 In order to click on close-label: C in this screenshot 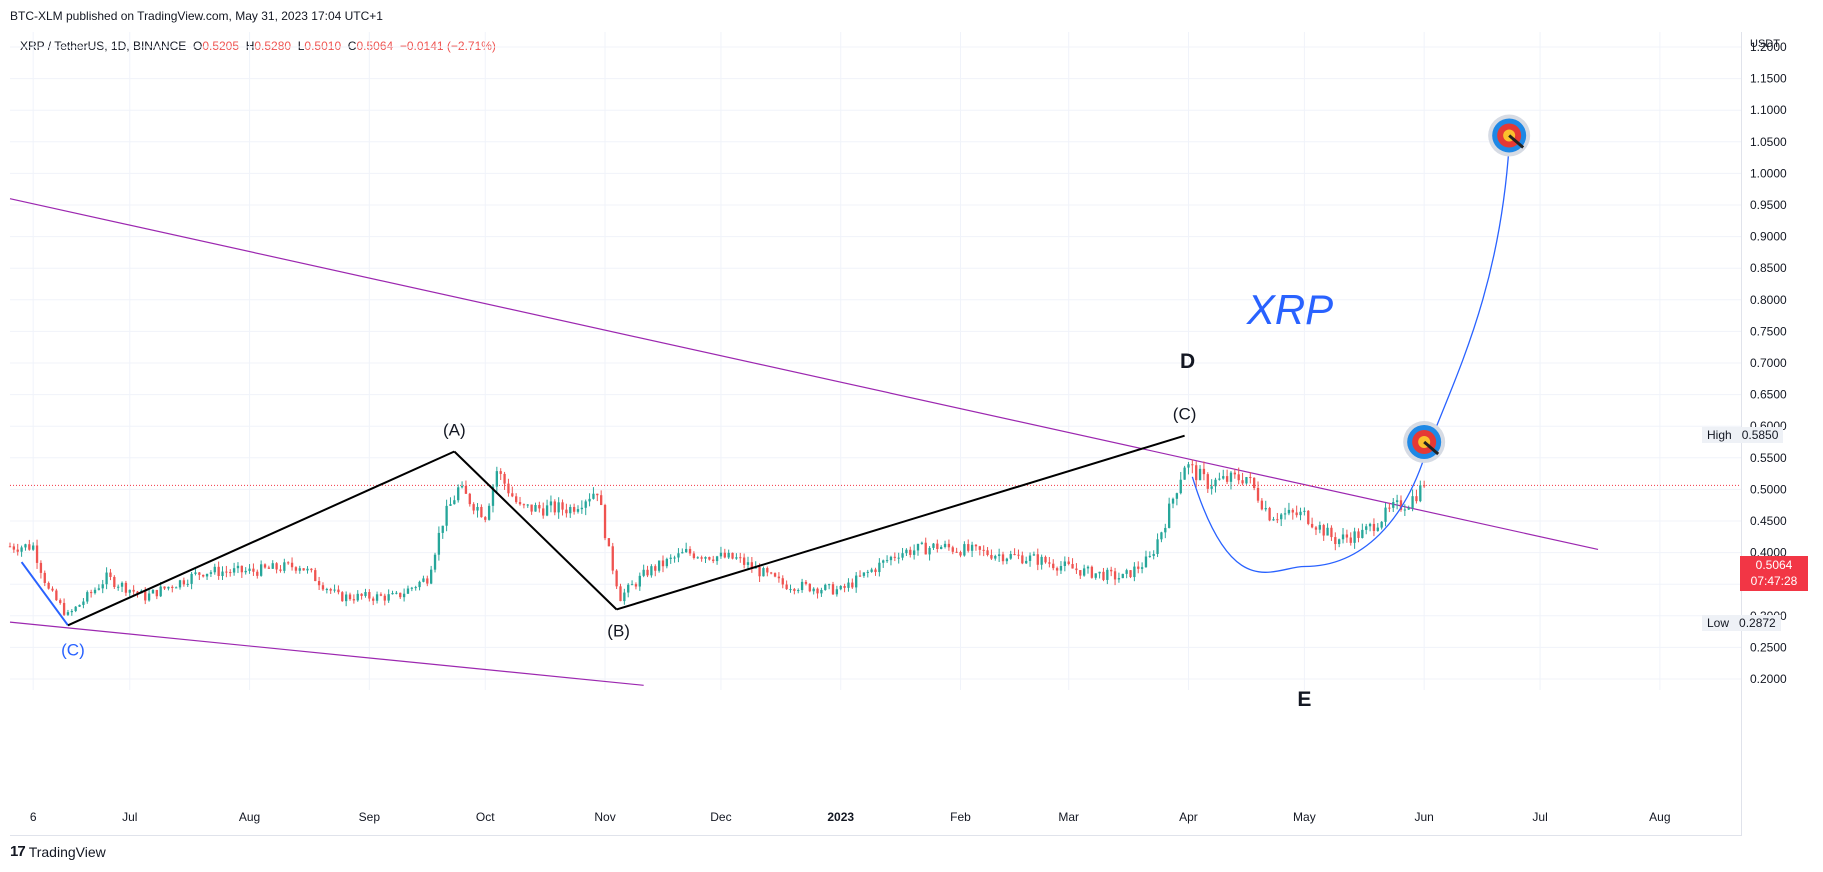, I will do `click(352, 46)`.